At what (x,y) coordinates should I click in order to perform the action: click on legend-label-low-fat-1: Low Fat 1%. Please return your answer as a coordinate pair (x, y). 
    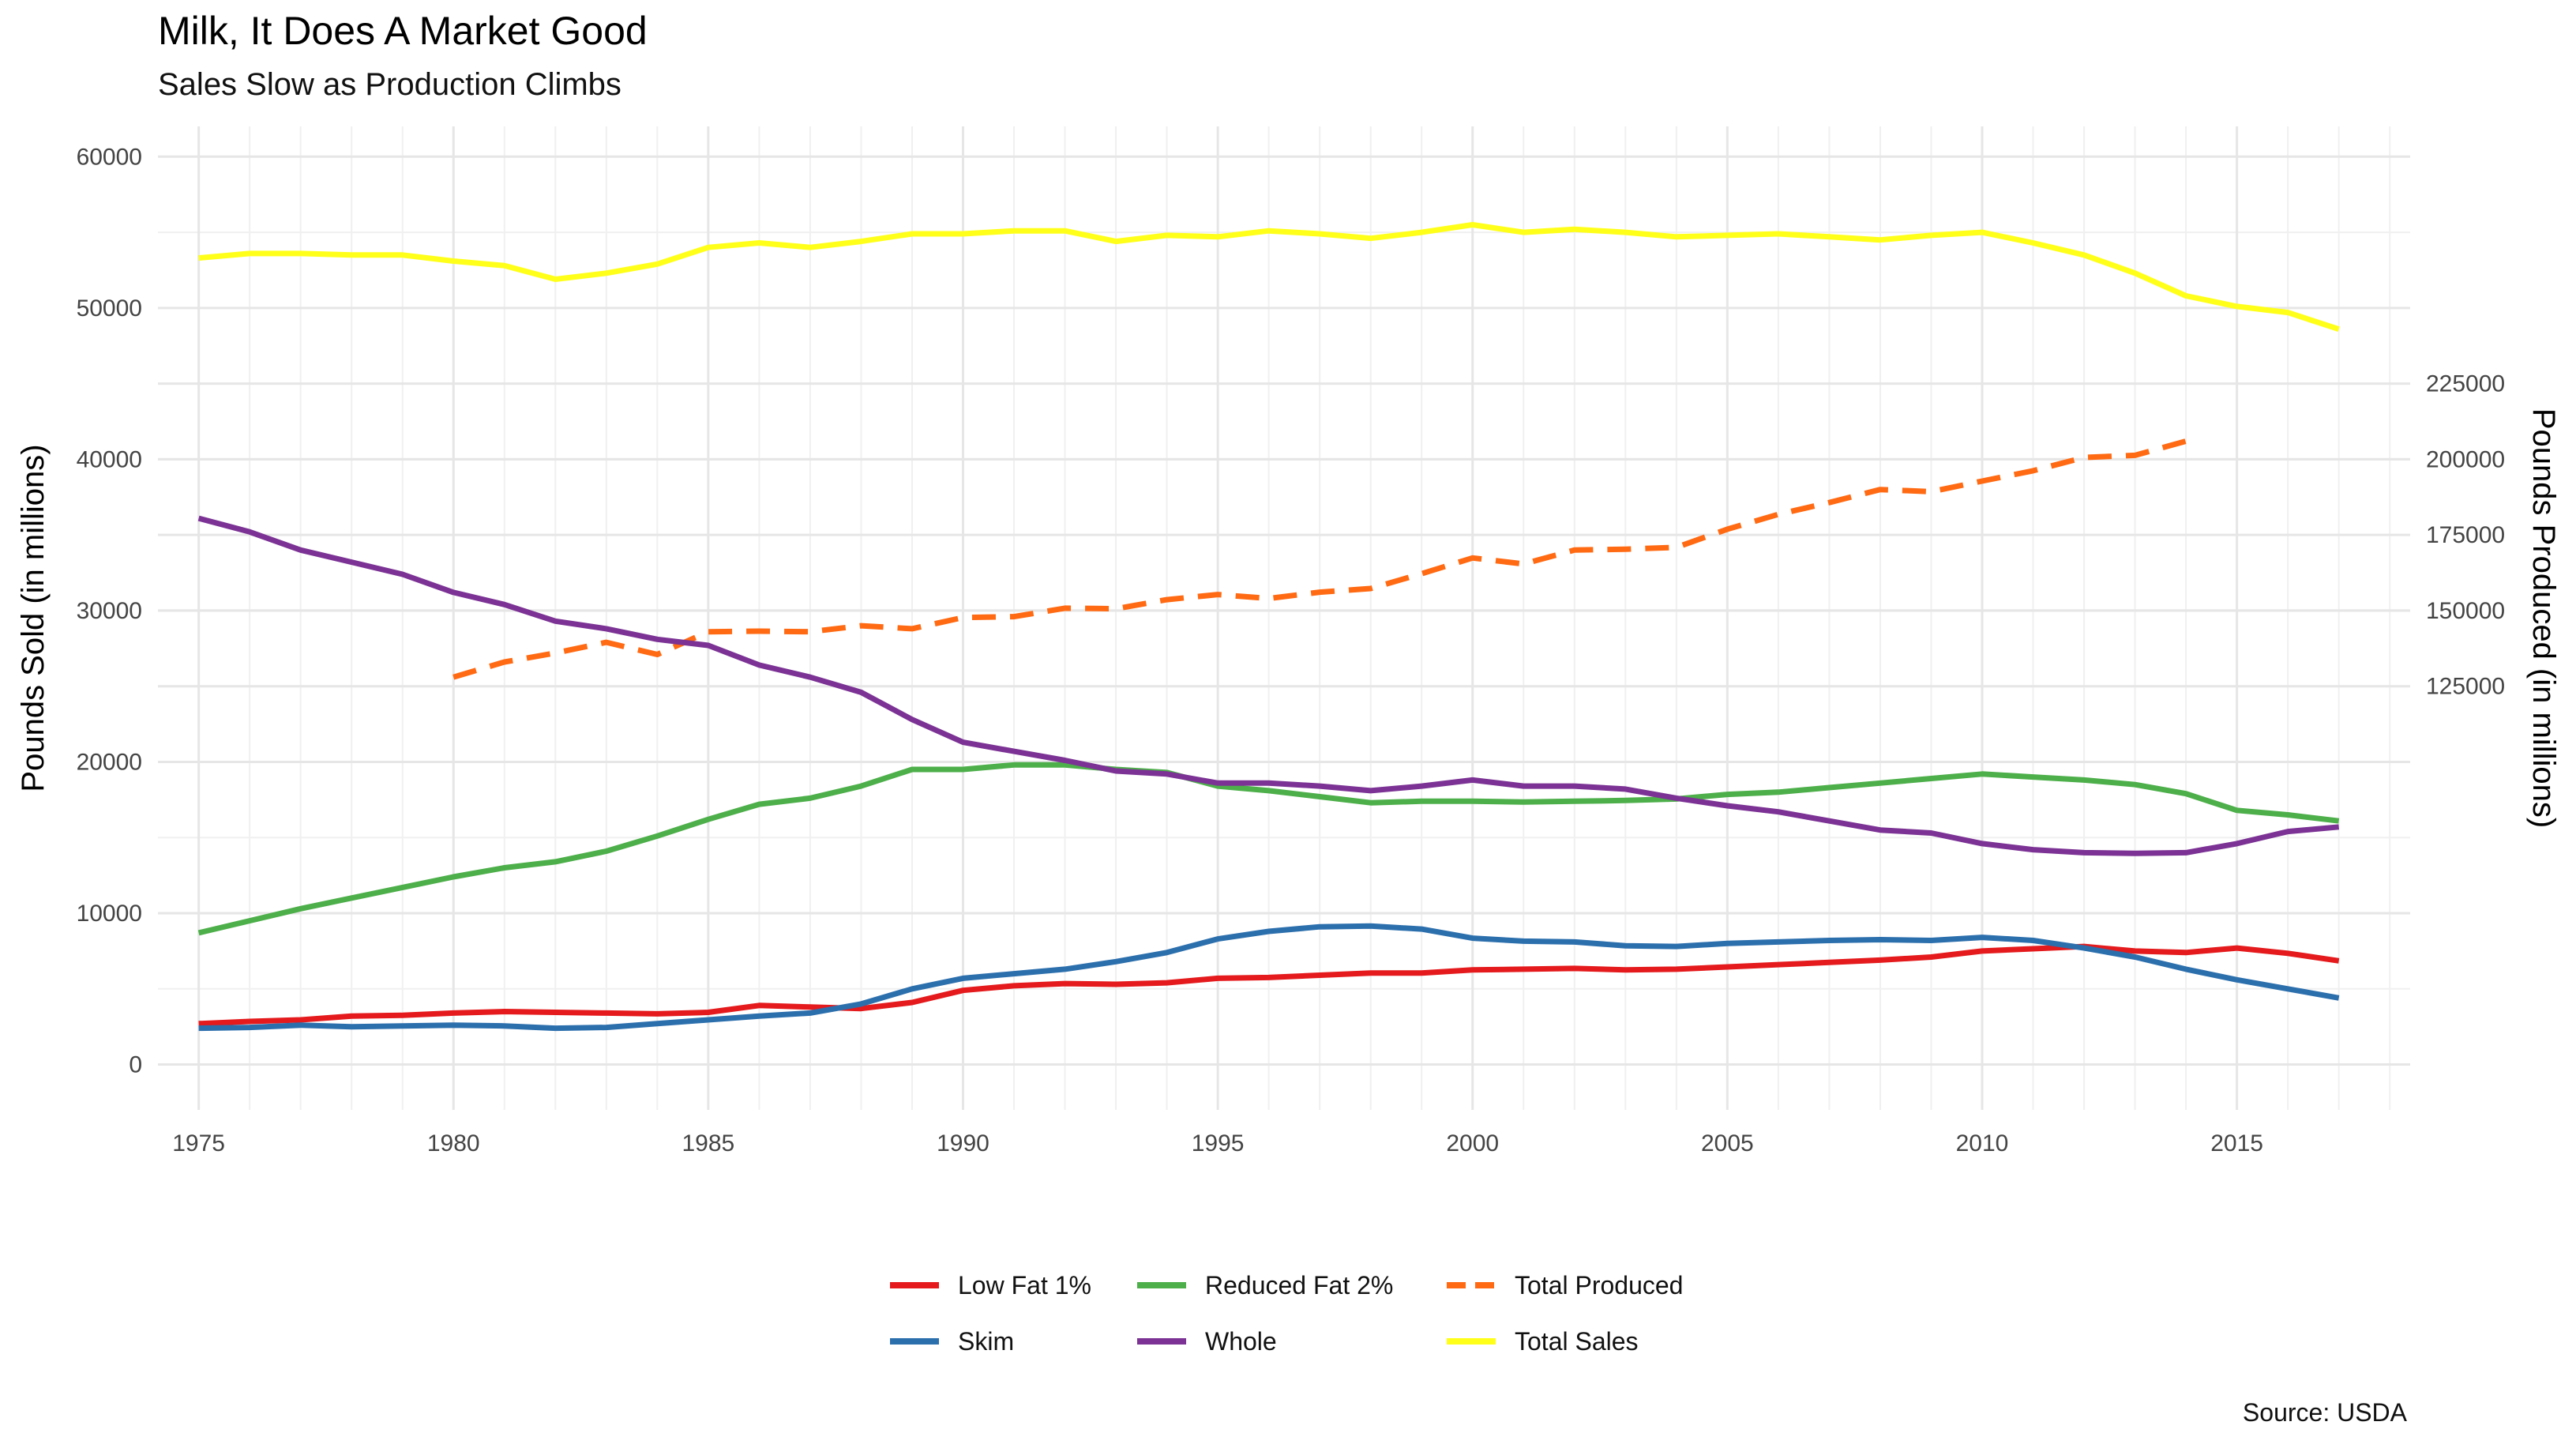
    Looking at the image, I should click on (1024, 1285).